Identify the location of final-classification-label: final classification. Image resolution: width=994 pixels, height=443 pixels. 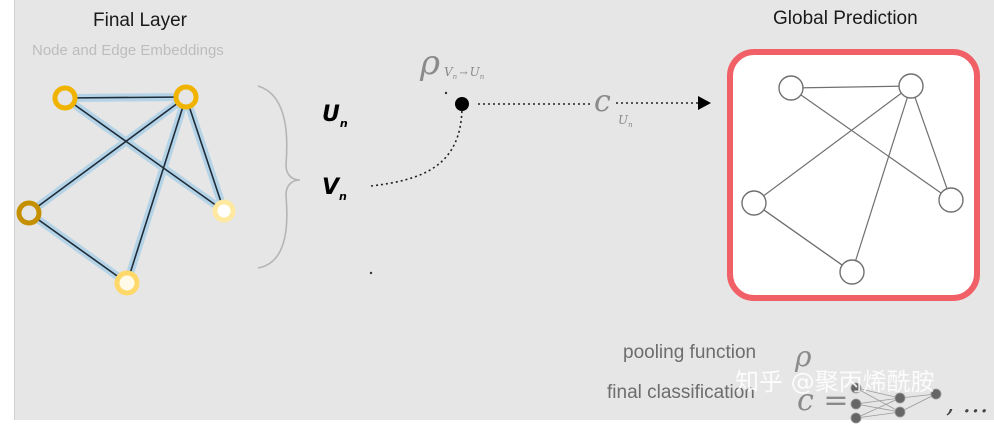
(681, 392).